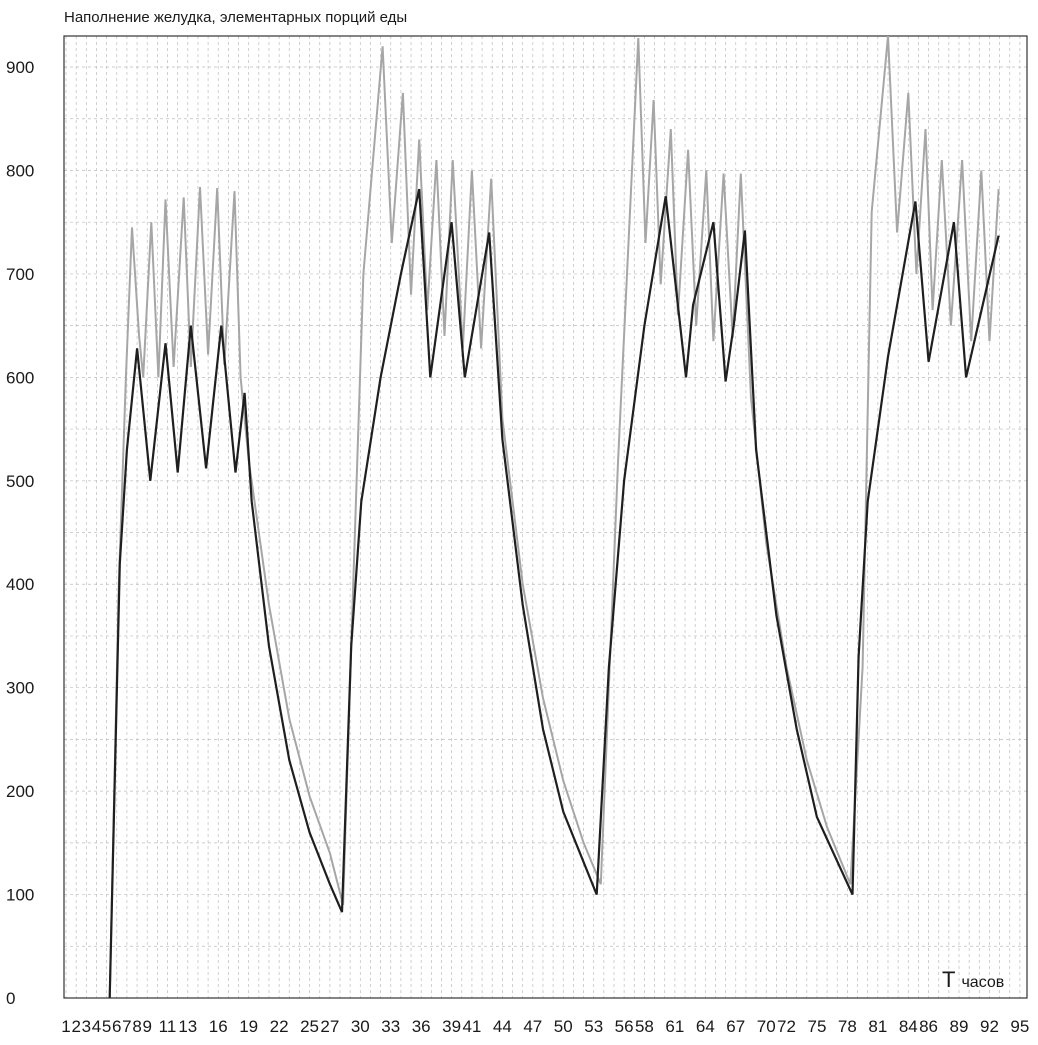 The height and width of the screenshot is (1045, 1038). I want to click on x-tick-label: 95, so click(1019, 1026).